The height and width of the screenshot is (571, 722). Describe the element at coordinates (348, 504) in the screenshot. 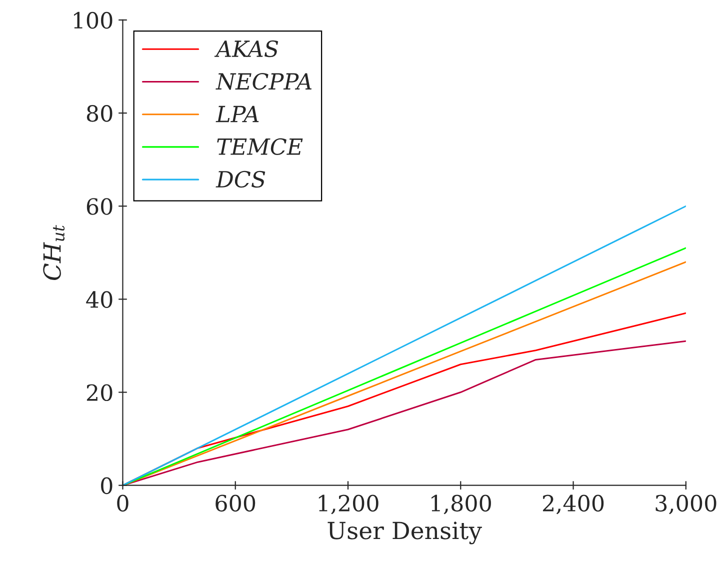

I see `x-tick-label: 1,200` at that location.